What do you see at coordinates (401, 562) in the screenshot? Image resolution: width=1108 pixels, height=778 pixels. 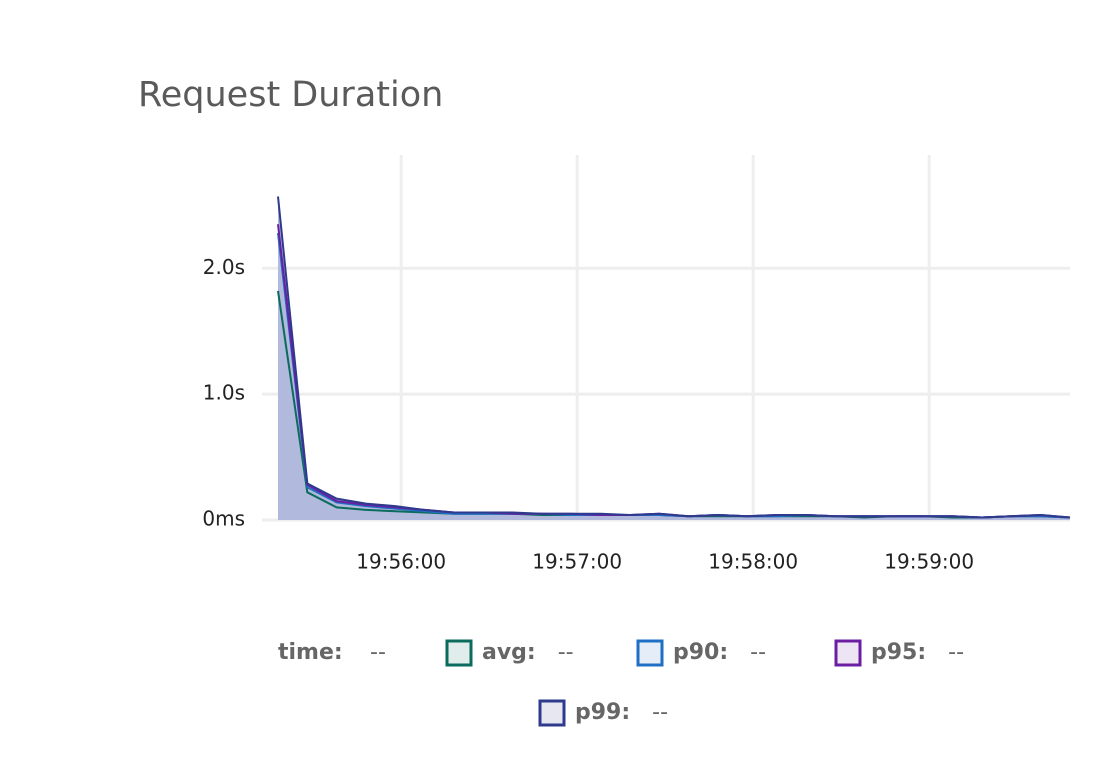 I see `x-tick-label: 19:56:00` at bounding box center [401, 562].